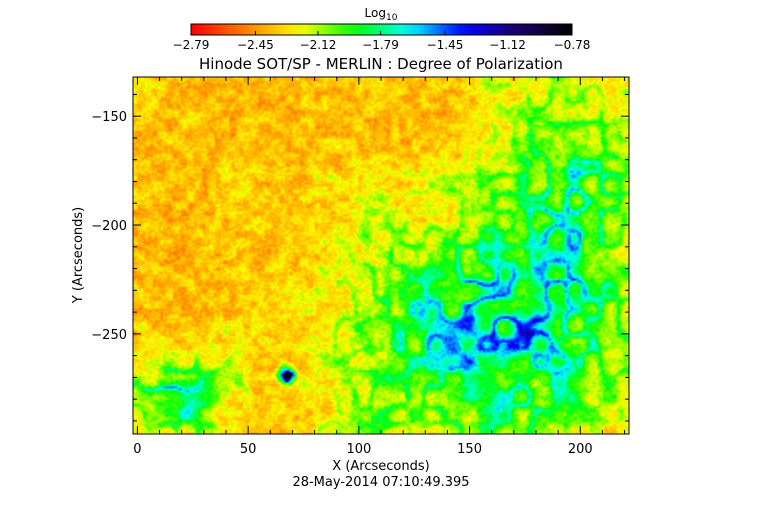  What do you see at coordinates (392, 18) in the screenshot?
I see `colorbar-label-subscript: 10` at bounding box center [392, 18].